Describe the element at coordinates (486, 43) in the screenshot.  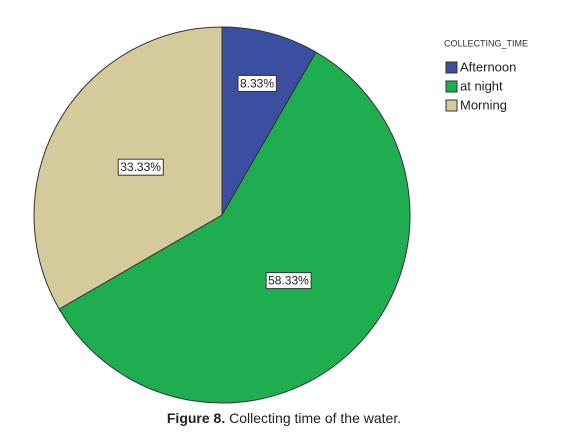
I see `legend-title: COLLECTING_TIME` at that location.